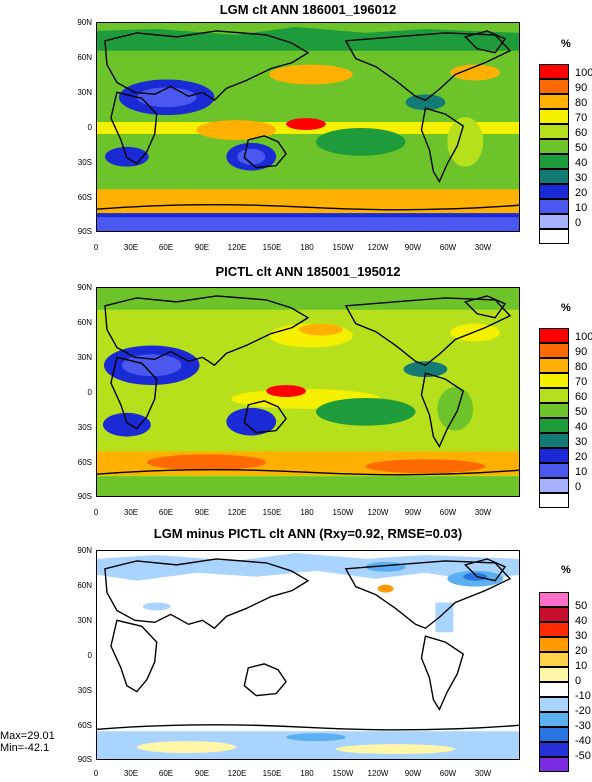 This screenshot has height=782, width=592. Describe the element at coordinates (583, 73) in the screenshot. I see `legend-value: 100` at that location.